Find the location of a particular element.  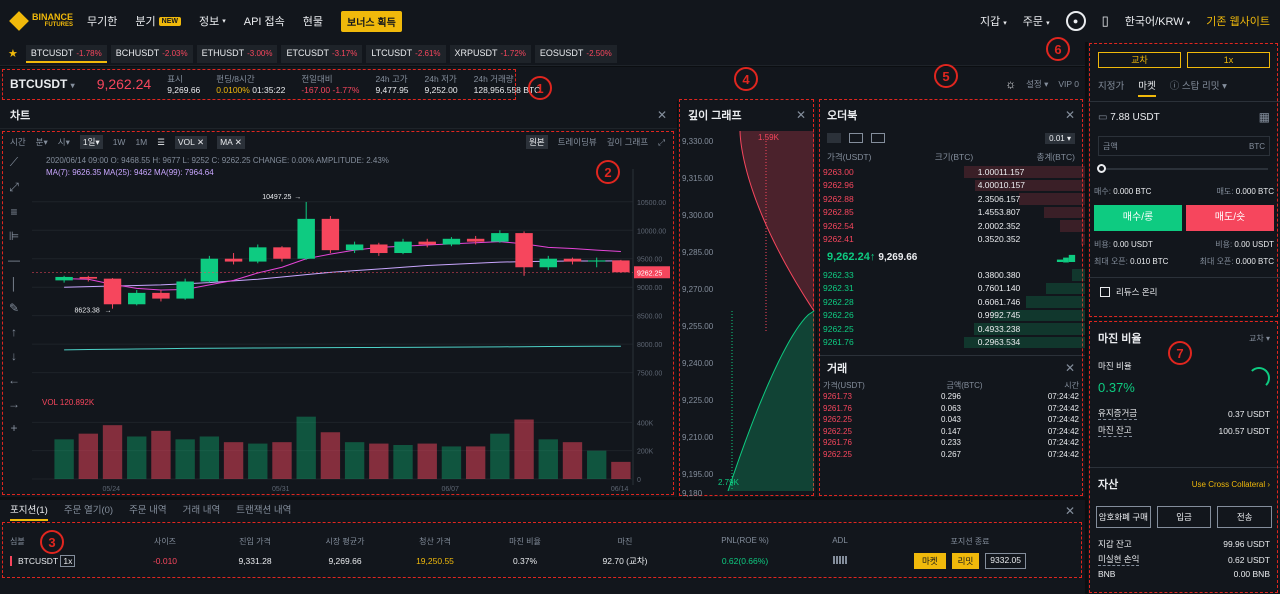

ask-row: 9262.85 1.455 3.807 is located at coordinates (951, 213).